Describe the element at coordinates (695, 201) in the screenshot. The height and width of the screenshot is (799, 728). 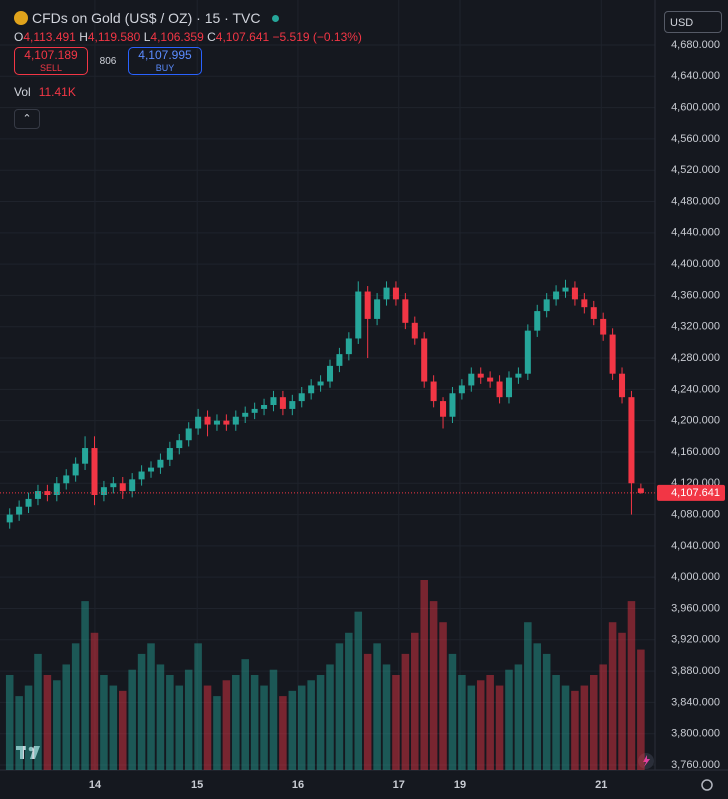
I see `y-tick-label: 4,480.000` at that location.